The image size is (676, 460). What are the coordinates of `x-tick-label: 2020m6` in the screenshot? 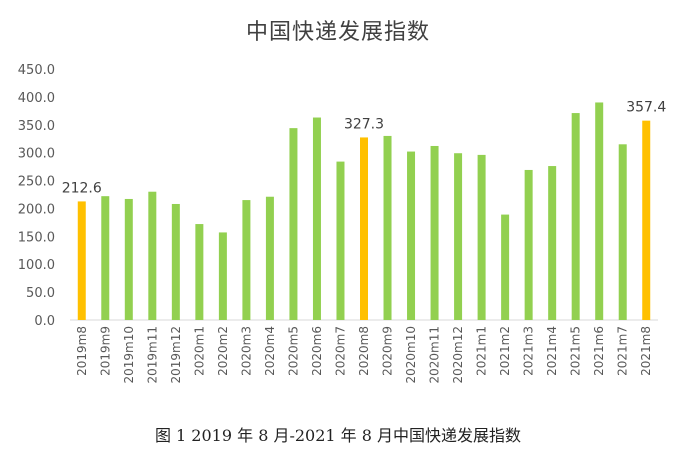 It's located at (317, 351).